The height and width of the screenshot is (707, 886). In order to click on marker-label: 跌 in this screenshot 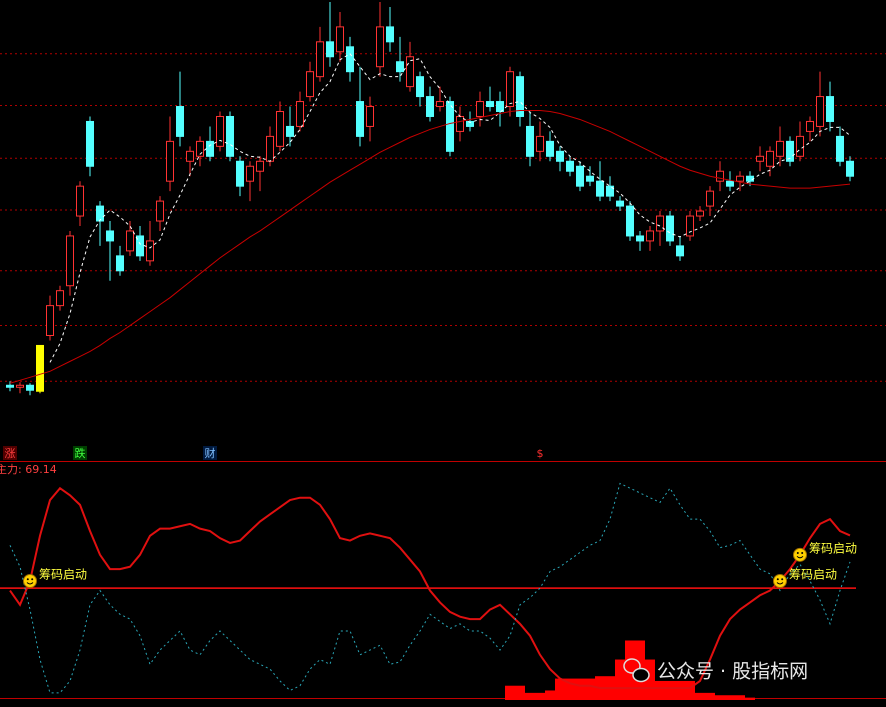, I will do `click(80, 453)`.